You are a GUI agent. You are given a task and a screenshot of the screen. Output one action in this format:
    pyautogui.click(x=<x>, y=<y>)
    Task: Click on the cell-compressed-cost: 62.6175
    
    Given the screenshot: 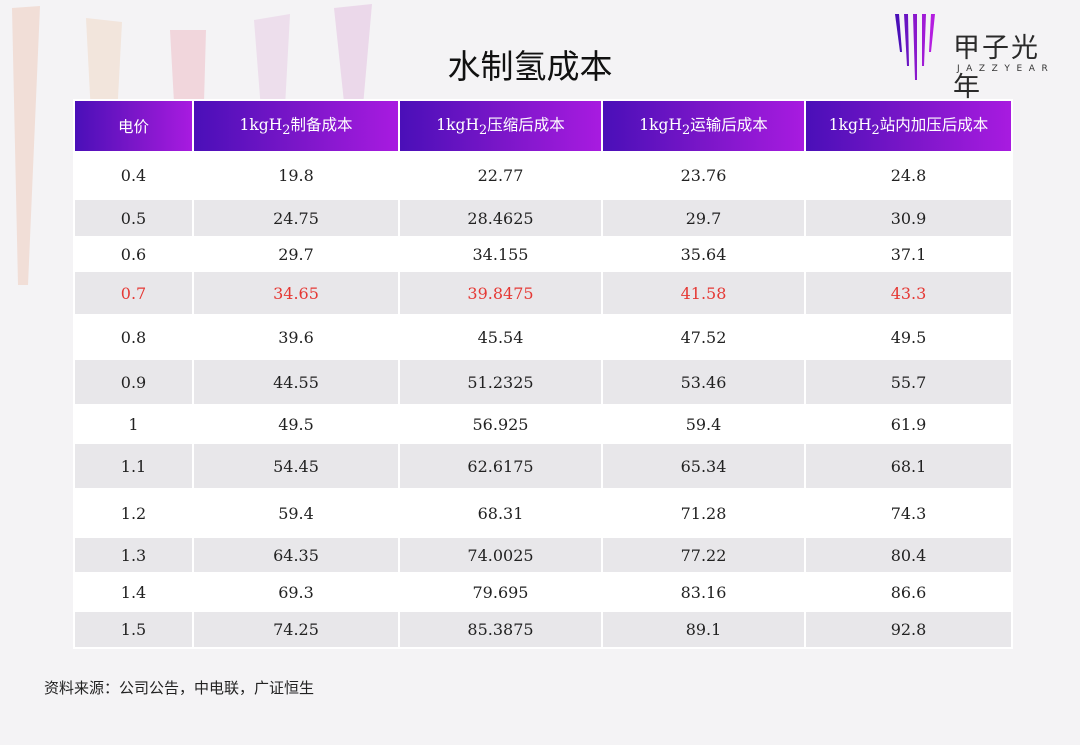 What is the action you would take?
    pyautogui.click(x=500, y=466)
    